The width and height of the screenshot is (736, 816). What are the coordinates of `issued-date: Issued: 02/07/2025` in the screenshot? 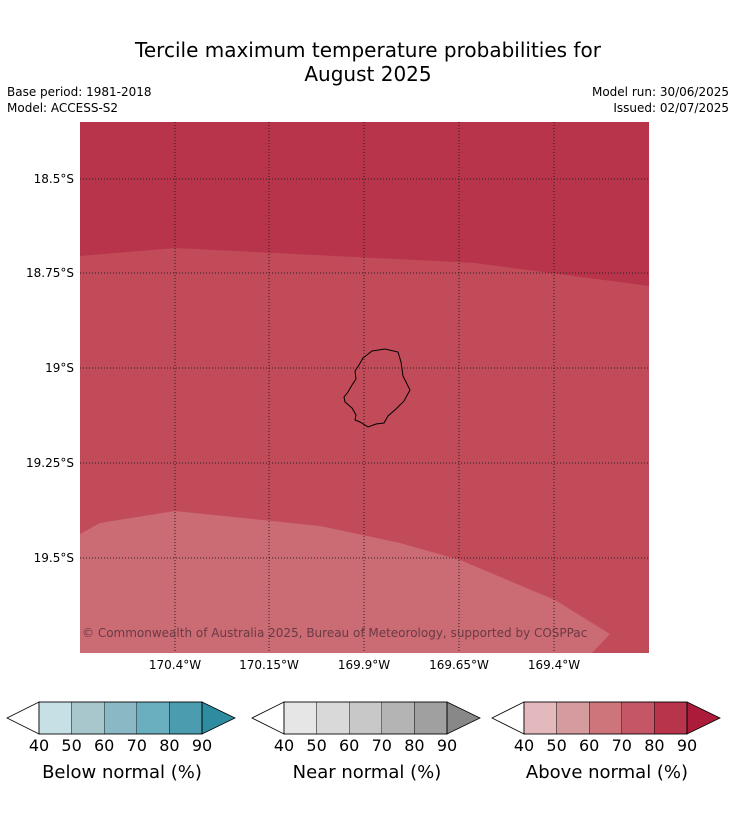 It's located at (671, 108).